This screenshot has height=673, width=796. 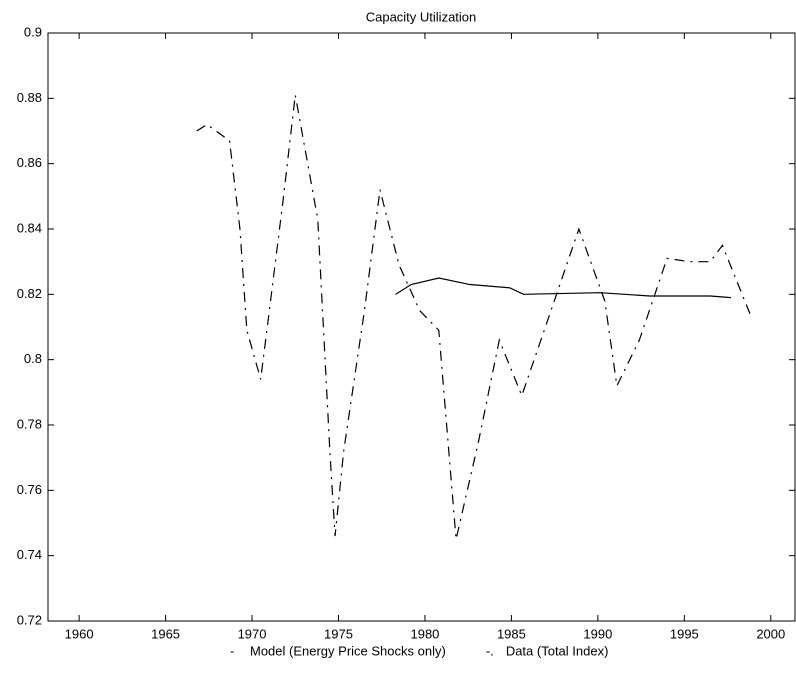 What do you see at coordinates (79, 633) in the screenshot?
I see `x-tick-label: 1960` at bounding box center [79, 633].